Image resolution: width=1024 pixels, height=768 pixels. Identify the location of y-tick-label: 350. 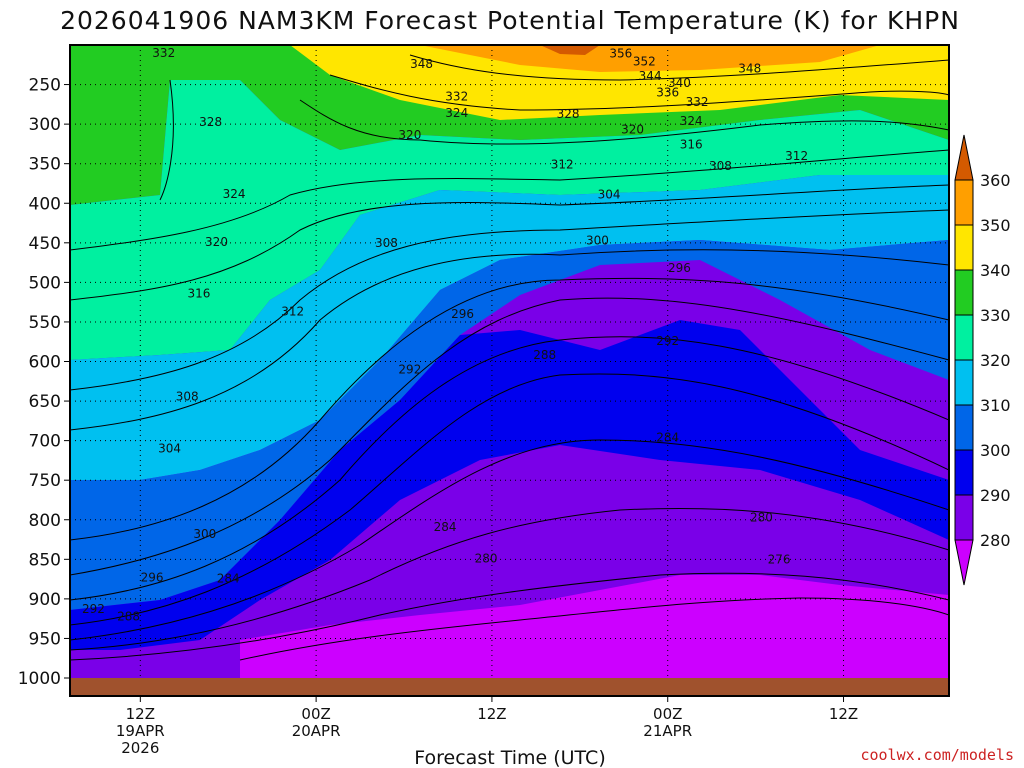
(45, 165).